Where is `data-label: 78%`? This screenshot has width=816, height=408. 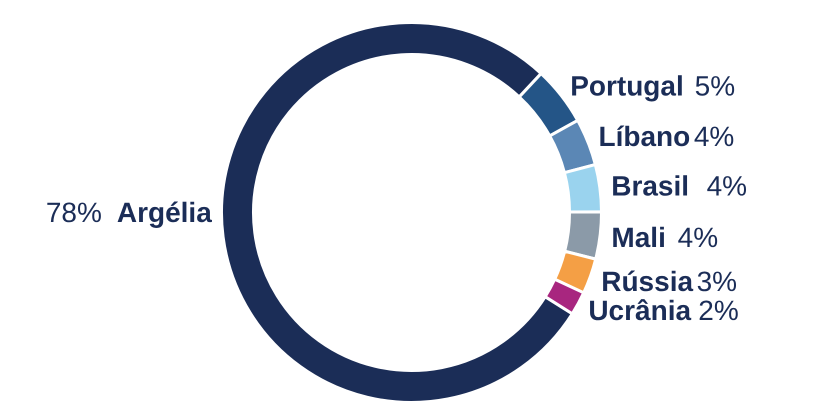 data-label: 78% is located at coordinates (74, 212).